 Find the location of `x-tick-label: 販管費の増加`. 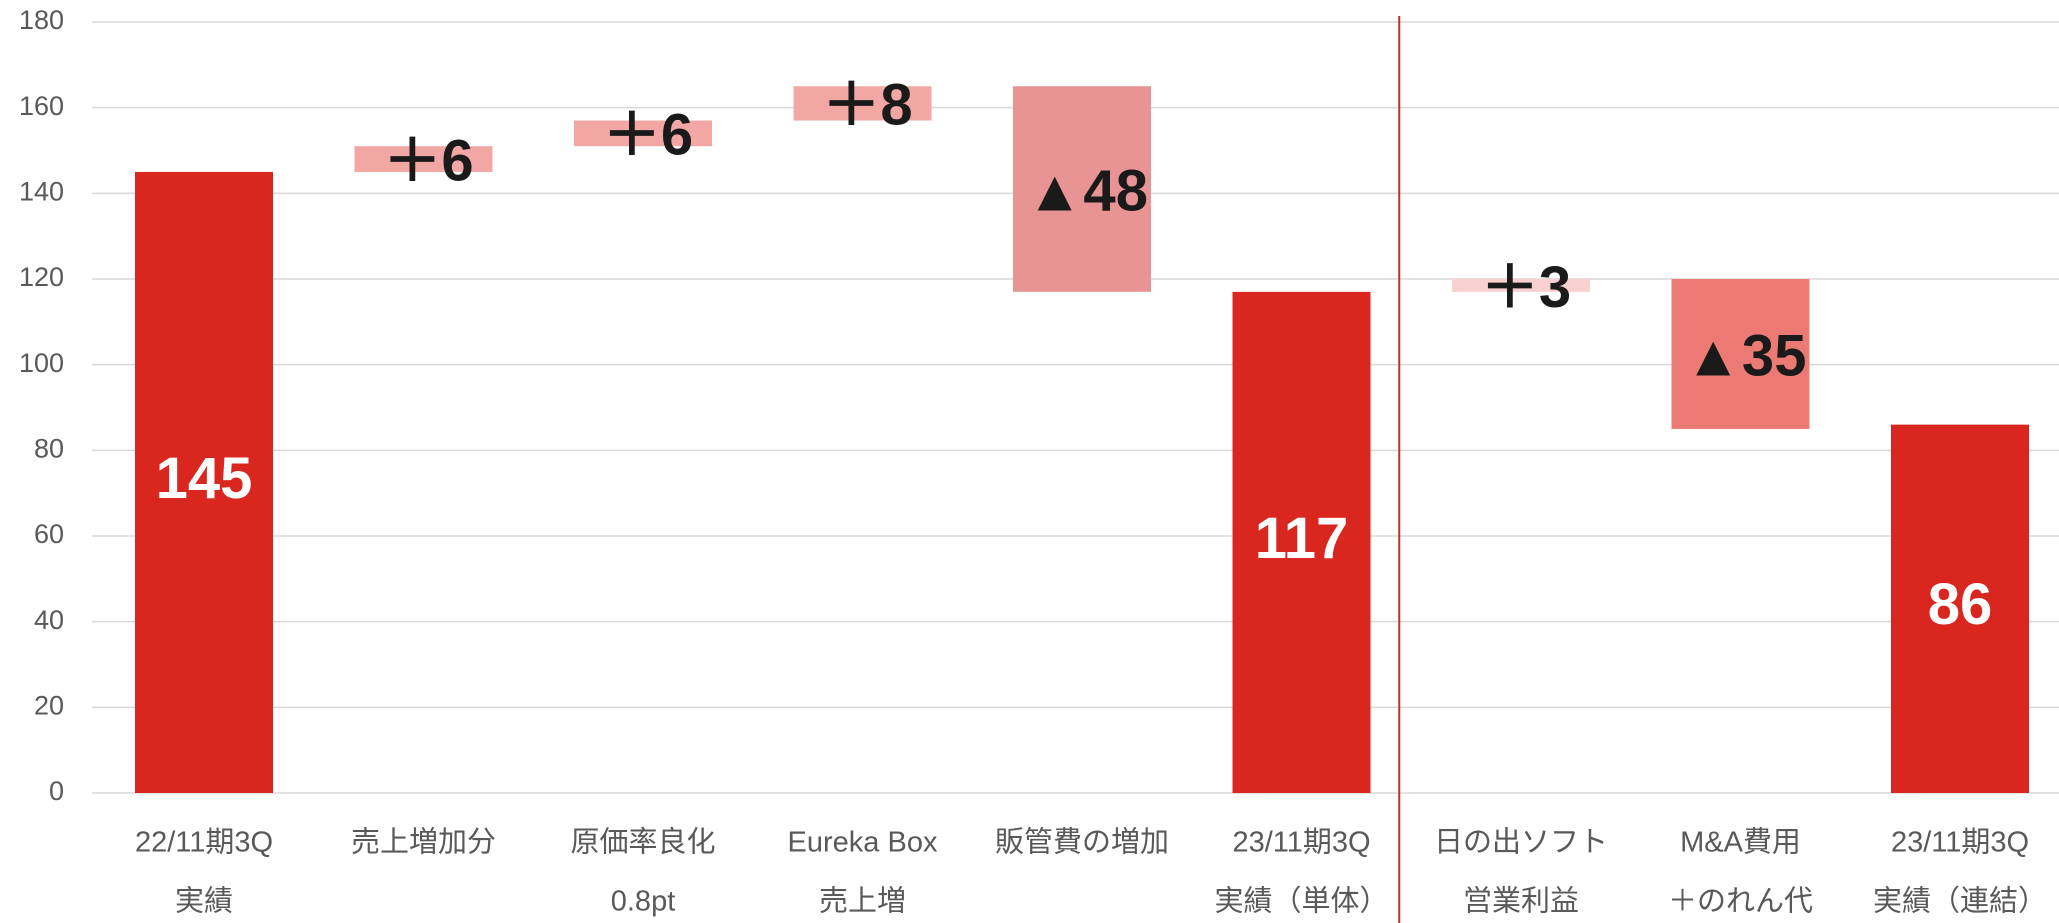

x-tick-label: 販管費の増加 is located at coordinates (1082, 842).